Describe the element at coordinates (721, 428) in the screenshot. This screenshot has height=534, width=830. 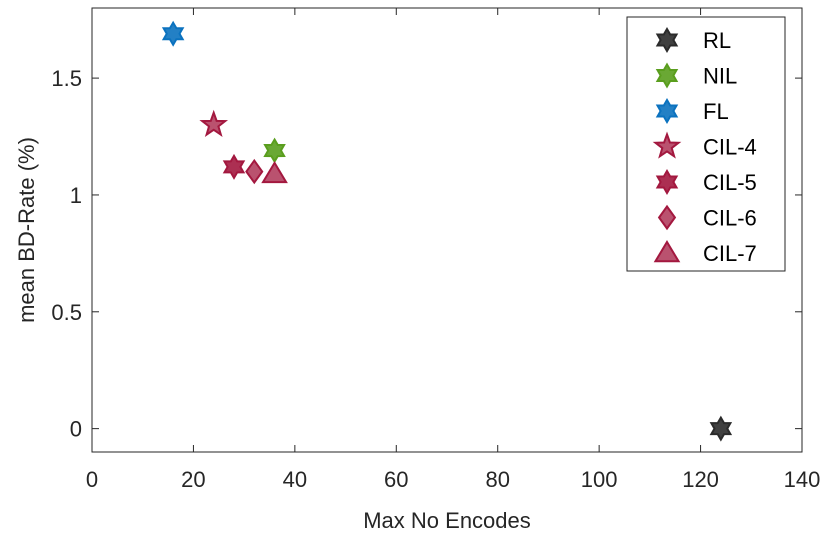
I see `data-point-rl` at that location.